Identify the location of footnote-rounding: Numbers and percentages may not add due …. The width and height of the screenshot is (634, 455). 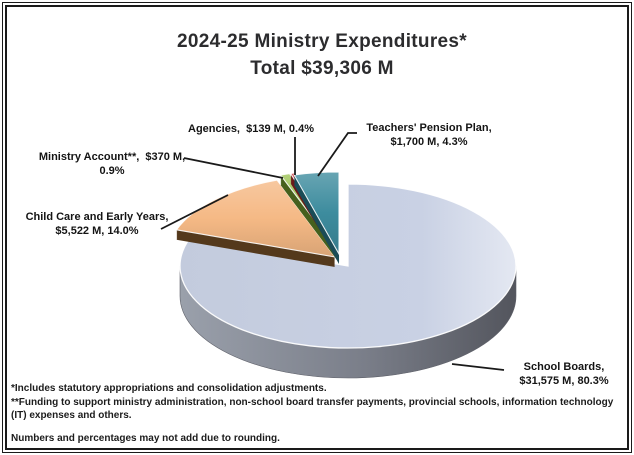
(145, 438).